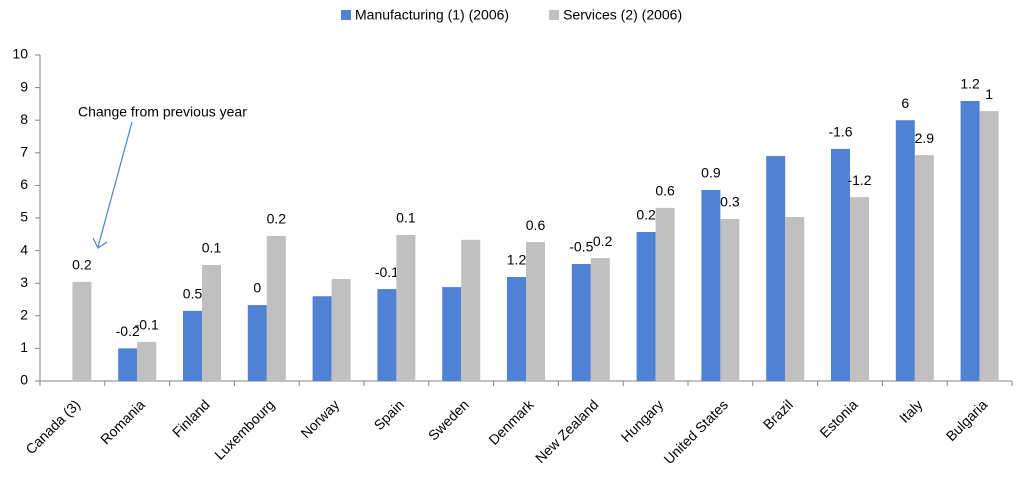 This screenshot has width=1031, height=479. What do you see at coordinates (642, 420) in the screenshot?
I see `x-tick-label: Hungary` at bounding box center [642, 420].